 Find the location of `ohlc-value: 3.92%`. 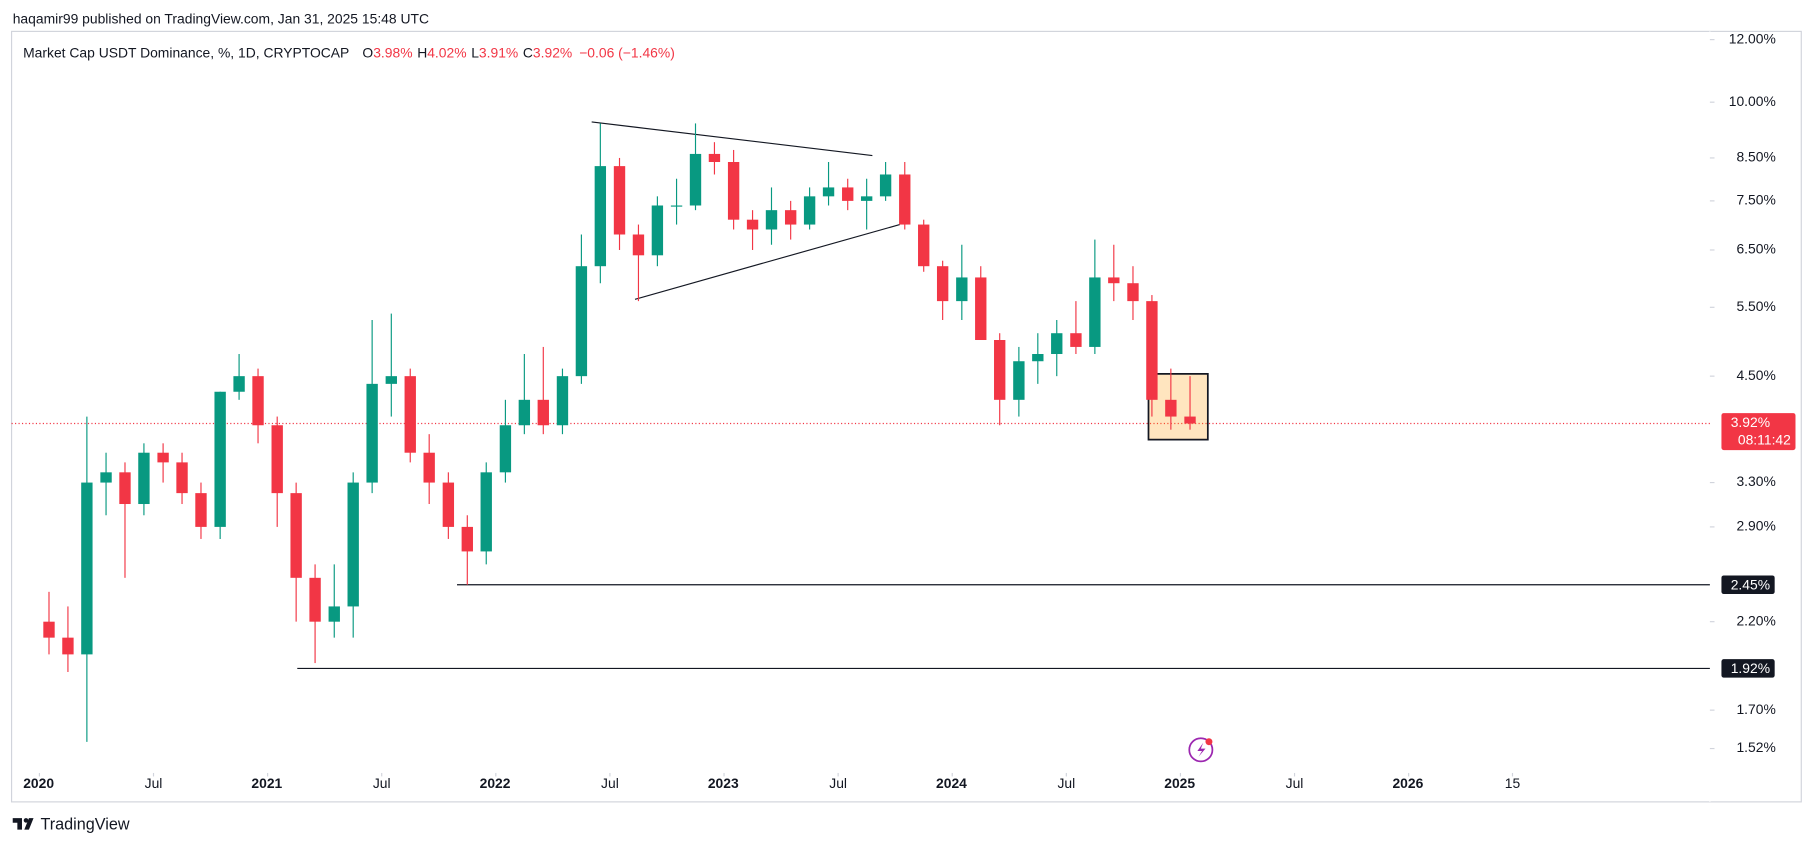

ohlc-value: 3.92% is located at coordinates (552, 52).